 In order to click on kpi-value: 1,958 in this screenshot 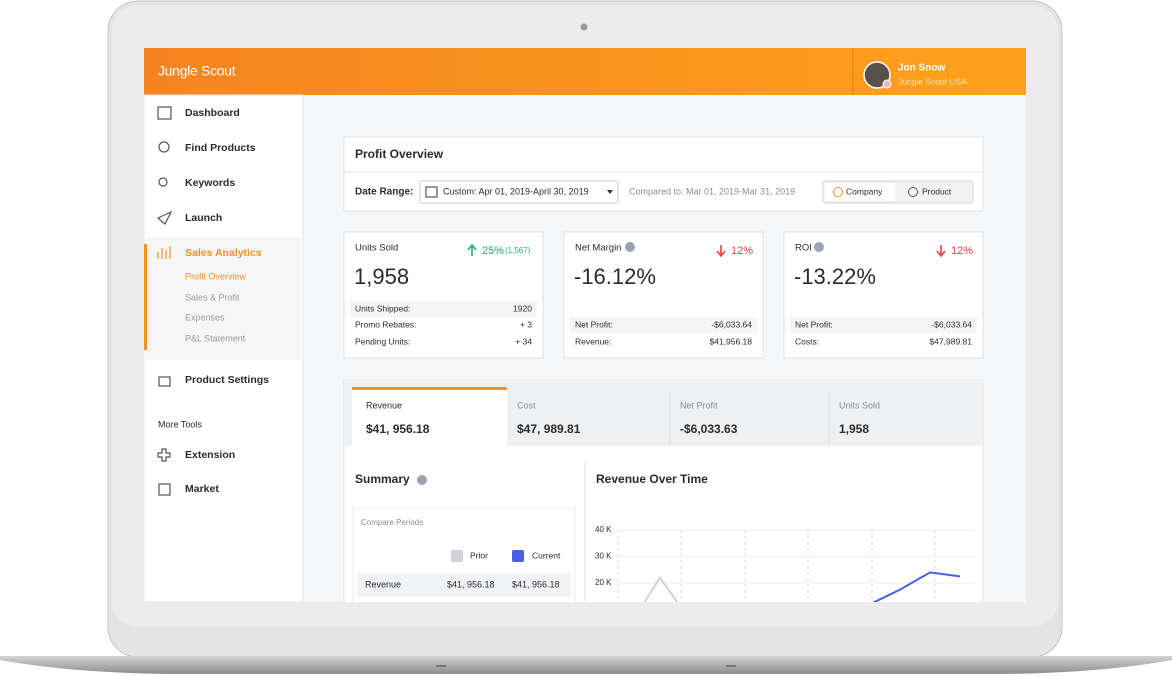, I will do `click(381, 276)`.